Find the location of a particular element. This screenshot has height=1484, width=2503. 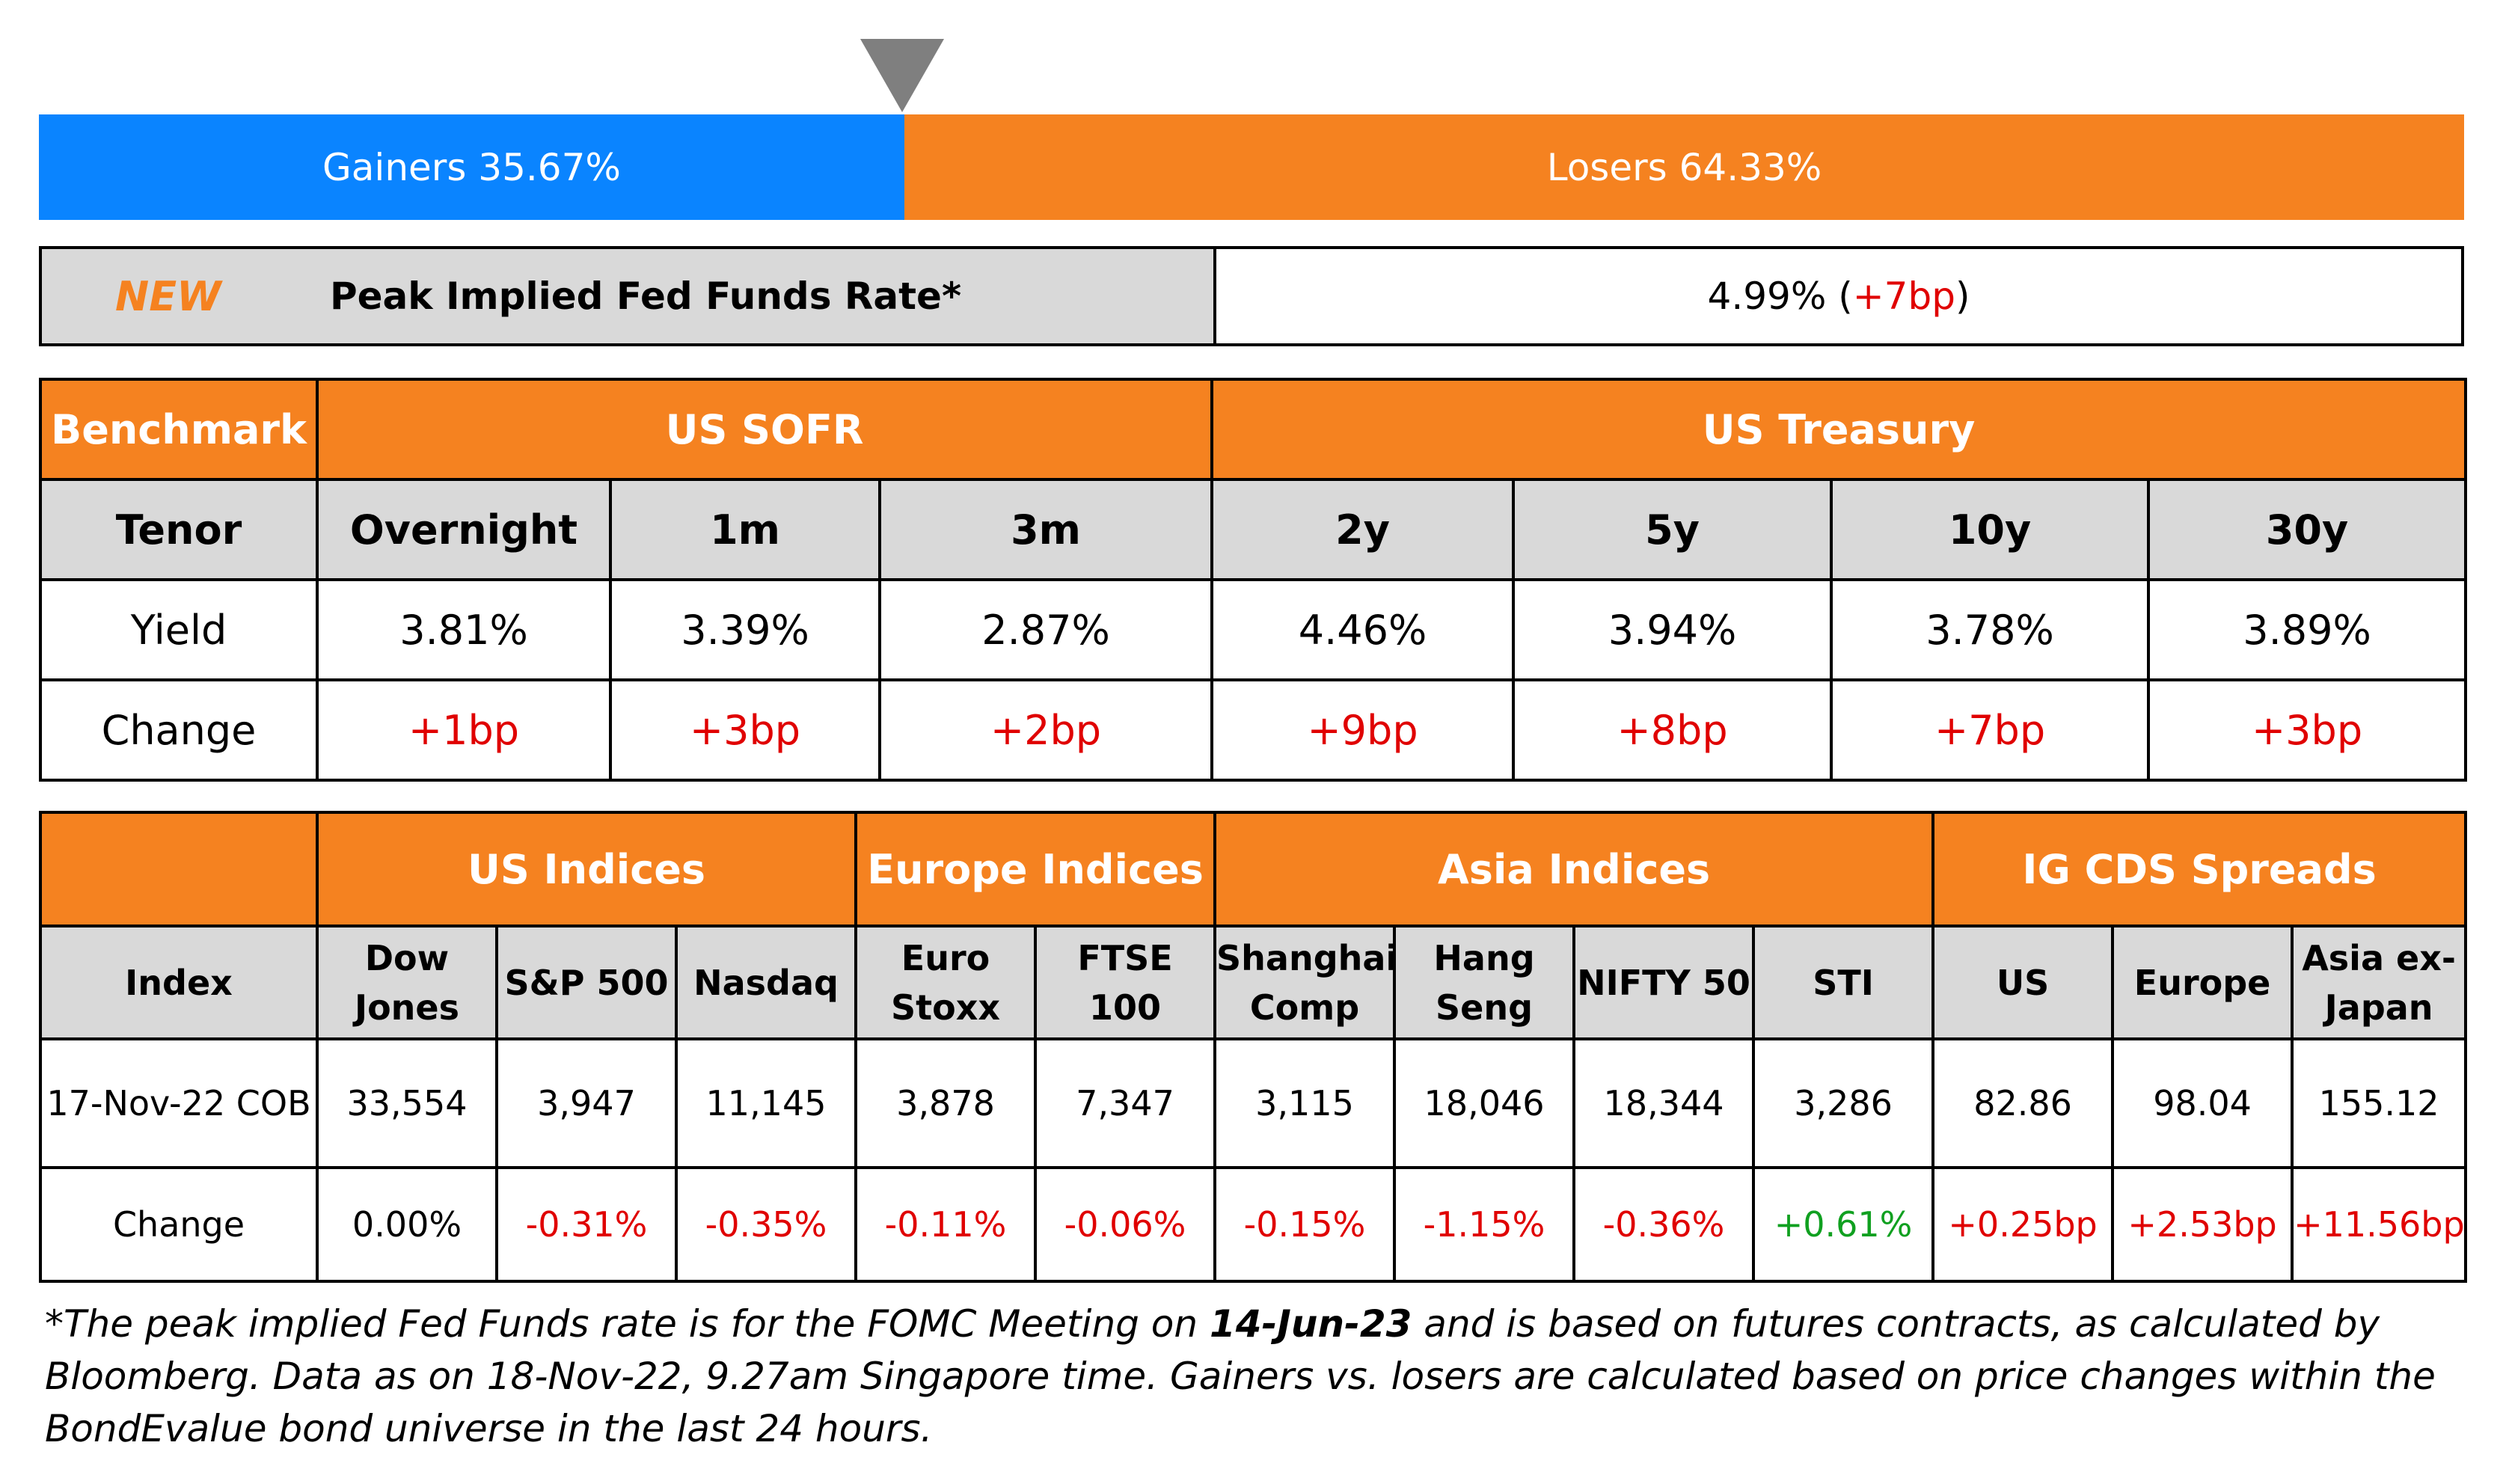

index-name-line1: Nasdaq is located at coordinates (766, 982).